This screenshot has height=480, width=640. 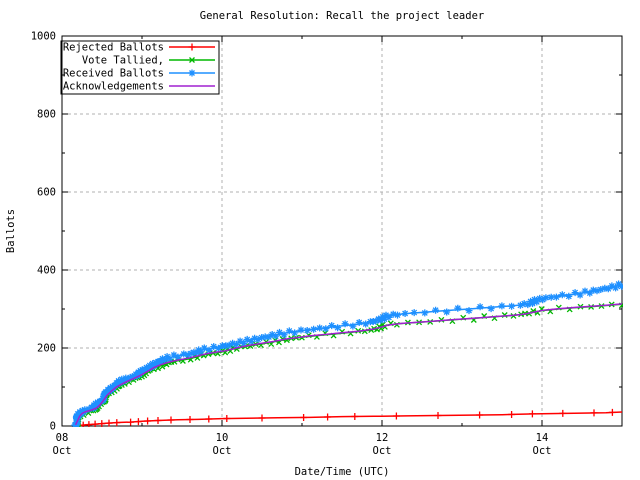 What do you see at coordinates (46, 349) in the screenshot?
I see `y-tick-label: 200` at bounding box center [46, 349].